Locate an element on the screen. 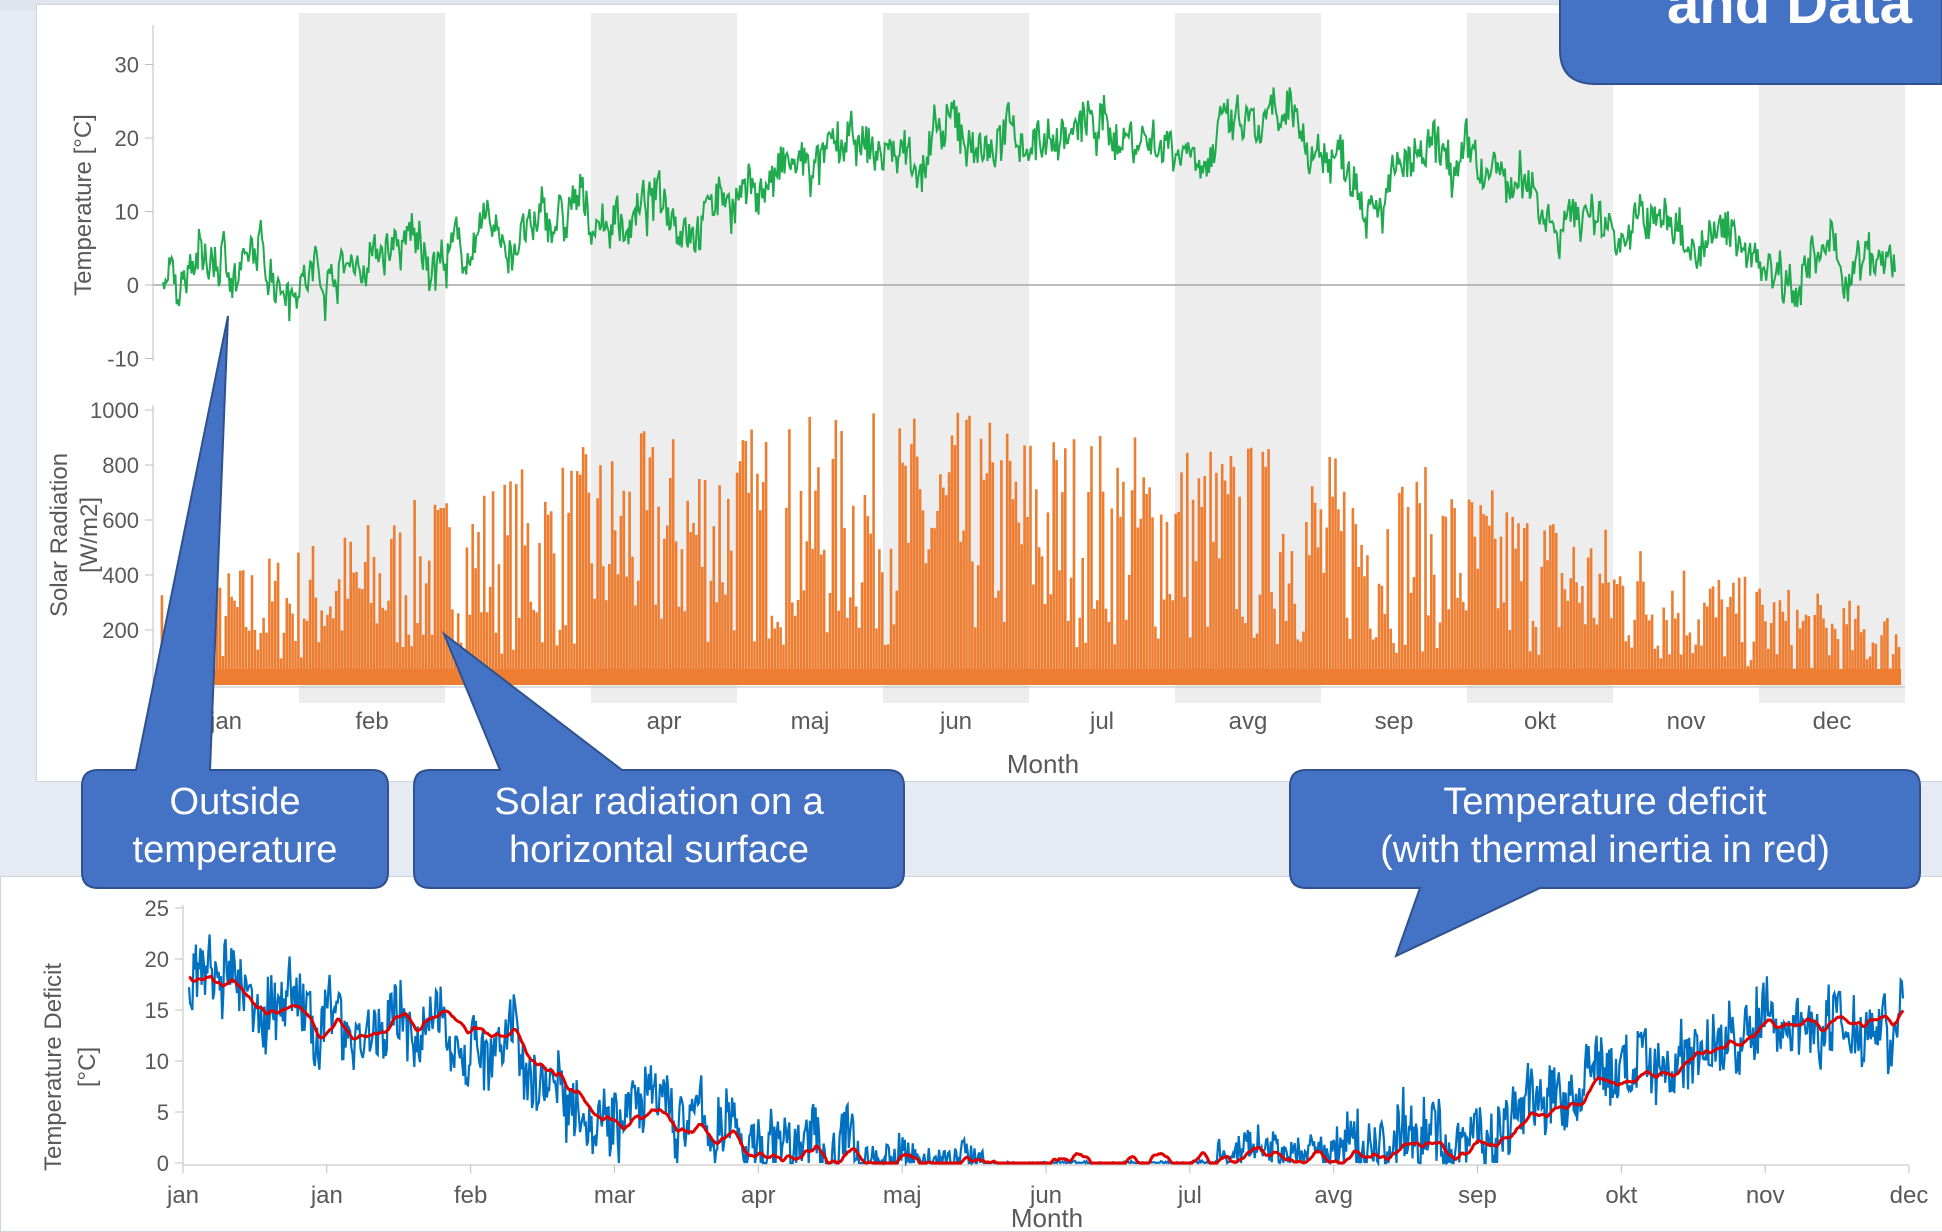 The width and height of the screenshot is (1942, 1232). solar-tick-label: 400 is located at coordinates (120, 575).